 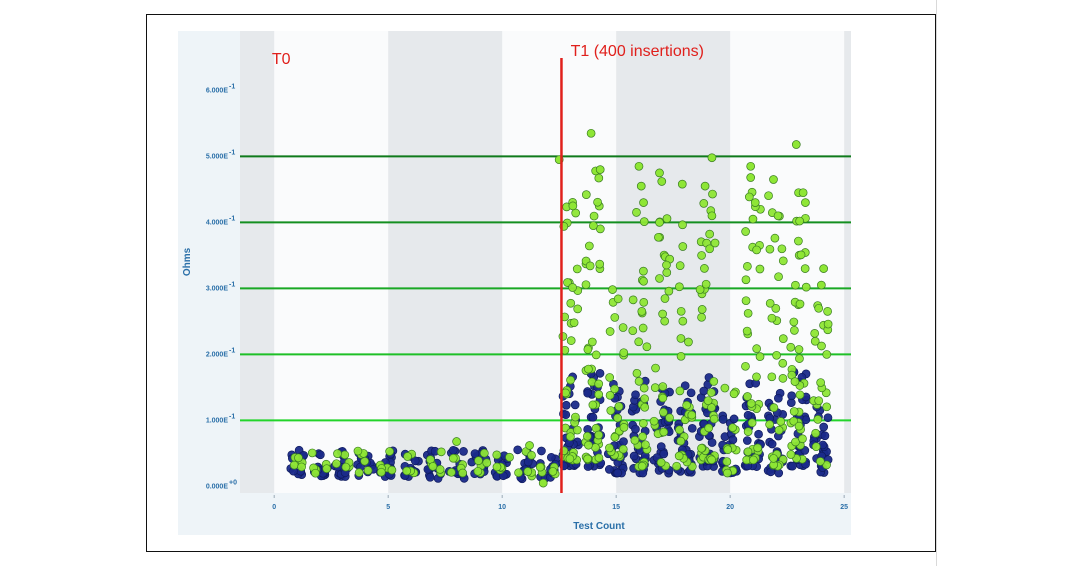 I want to click on page-divider, so click(x=936, y=283).